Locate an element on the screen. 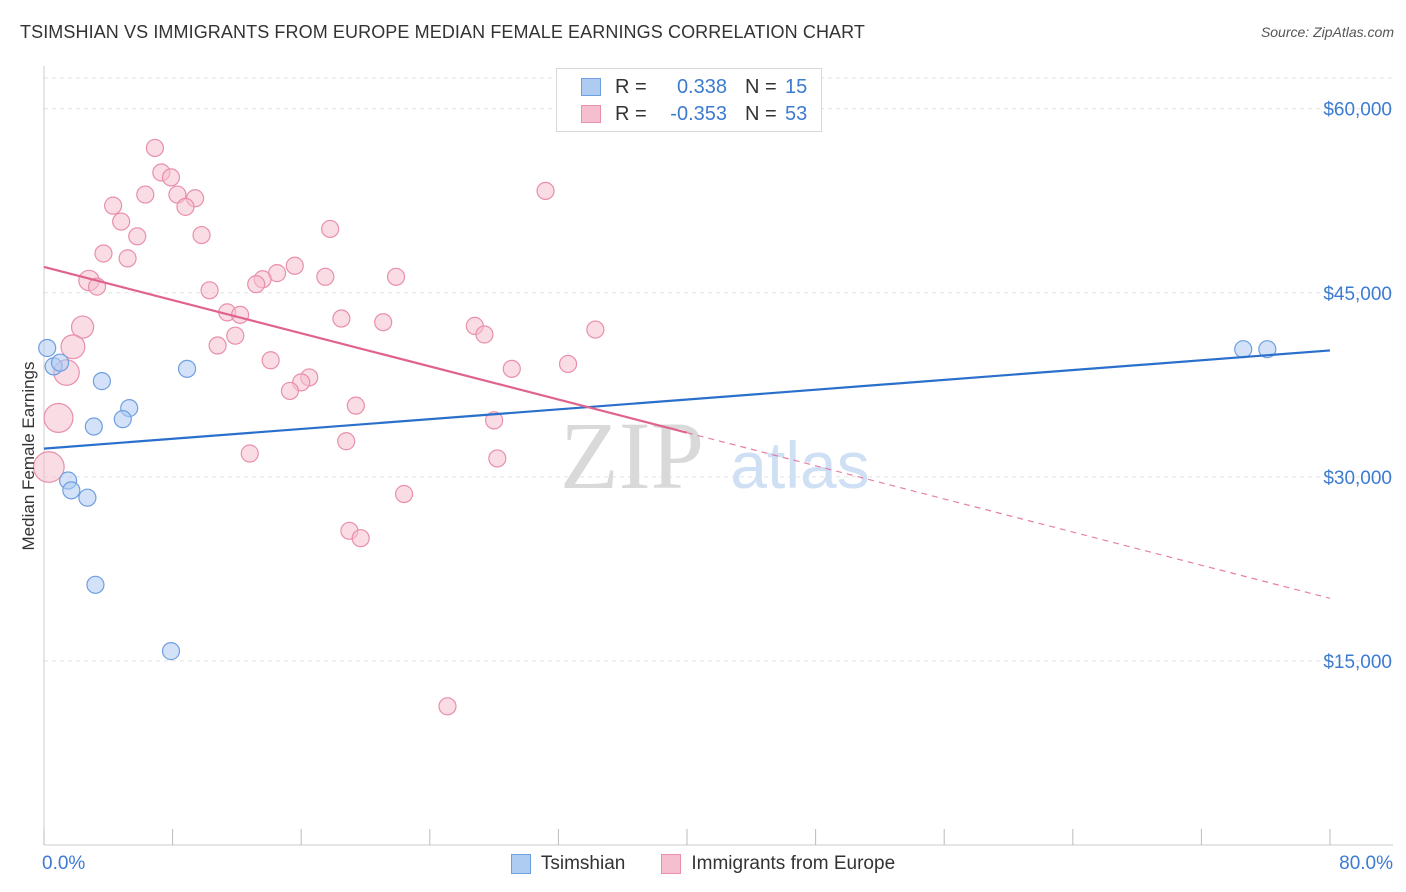 The image size is (1406, 892). y-tick-label: $15,000 is located at coordinates (1357, 662).